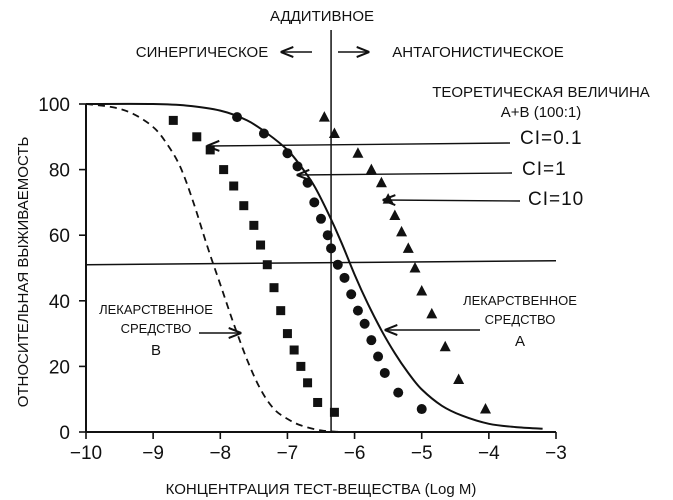 The width and height of the screenshot is (673, 500). What do you see at coordinates (156, 328) in the screenshot?
I see `drug-b-label-line2: СРЕДСТВО` at bounding box center [156, 328].